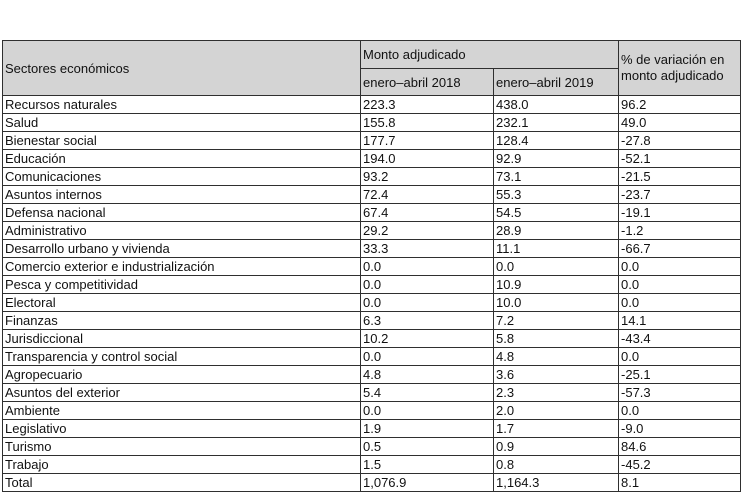  I want to click on amount-2019-cell: 2.0, so click(556, 410).